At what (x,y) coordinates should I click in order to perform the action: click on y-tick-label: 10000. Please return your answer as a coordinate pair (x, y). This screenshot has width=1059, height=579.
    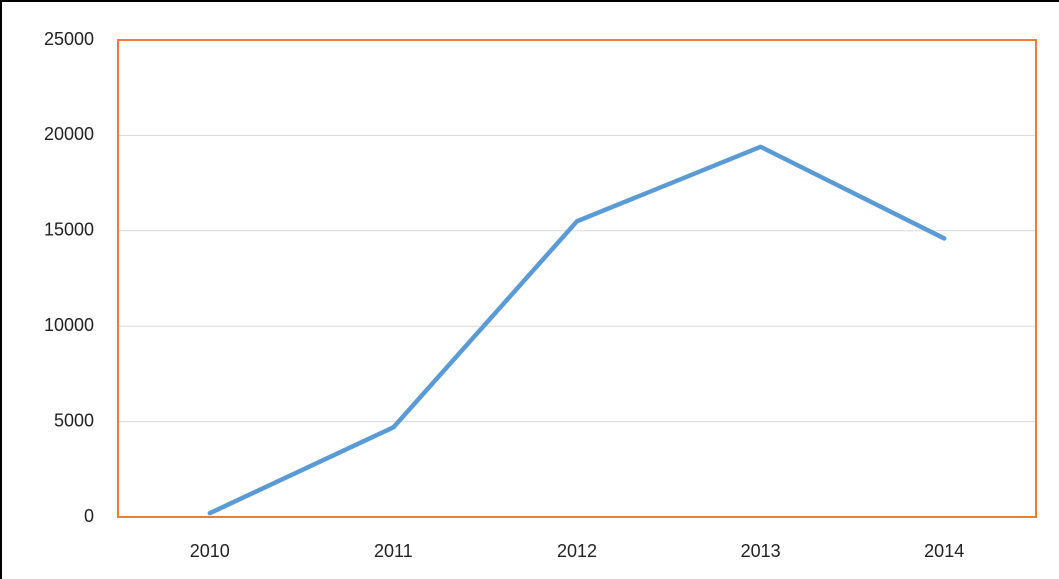
    Looking at the image, I should click on (69, 325).